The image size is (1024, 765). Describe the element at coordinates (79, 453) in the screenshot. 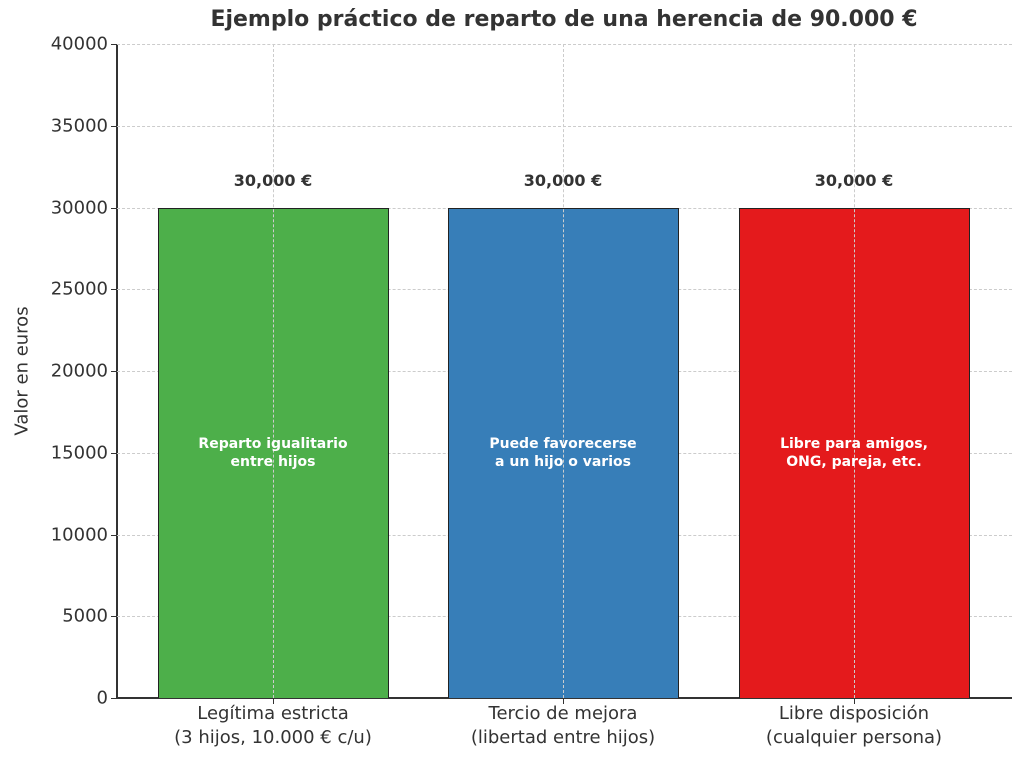

I see `y-tick-label: 15000` at that location.